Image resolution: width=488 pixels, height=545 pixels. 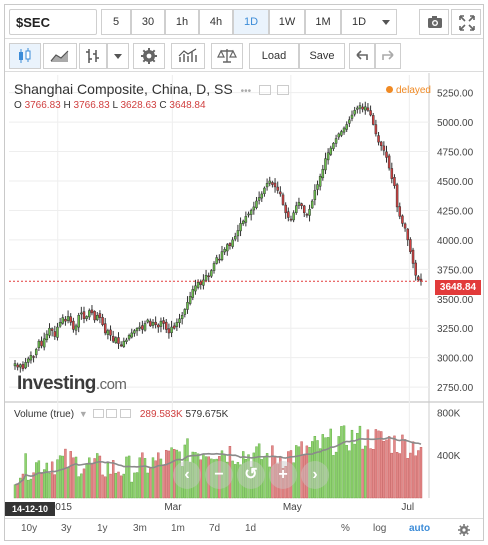 What do you see at coordinates (118, 56) in the screenshot?
I see `compare-dropdown` at bounding box center [118, 56].